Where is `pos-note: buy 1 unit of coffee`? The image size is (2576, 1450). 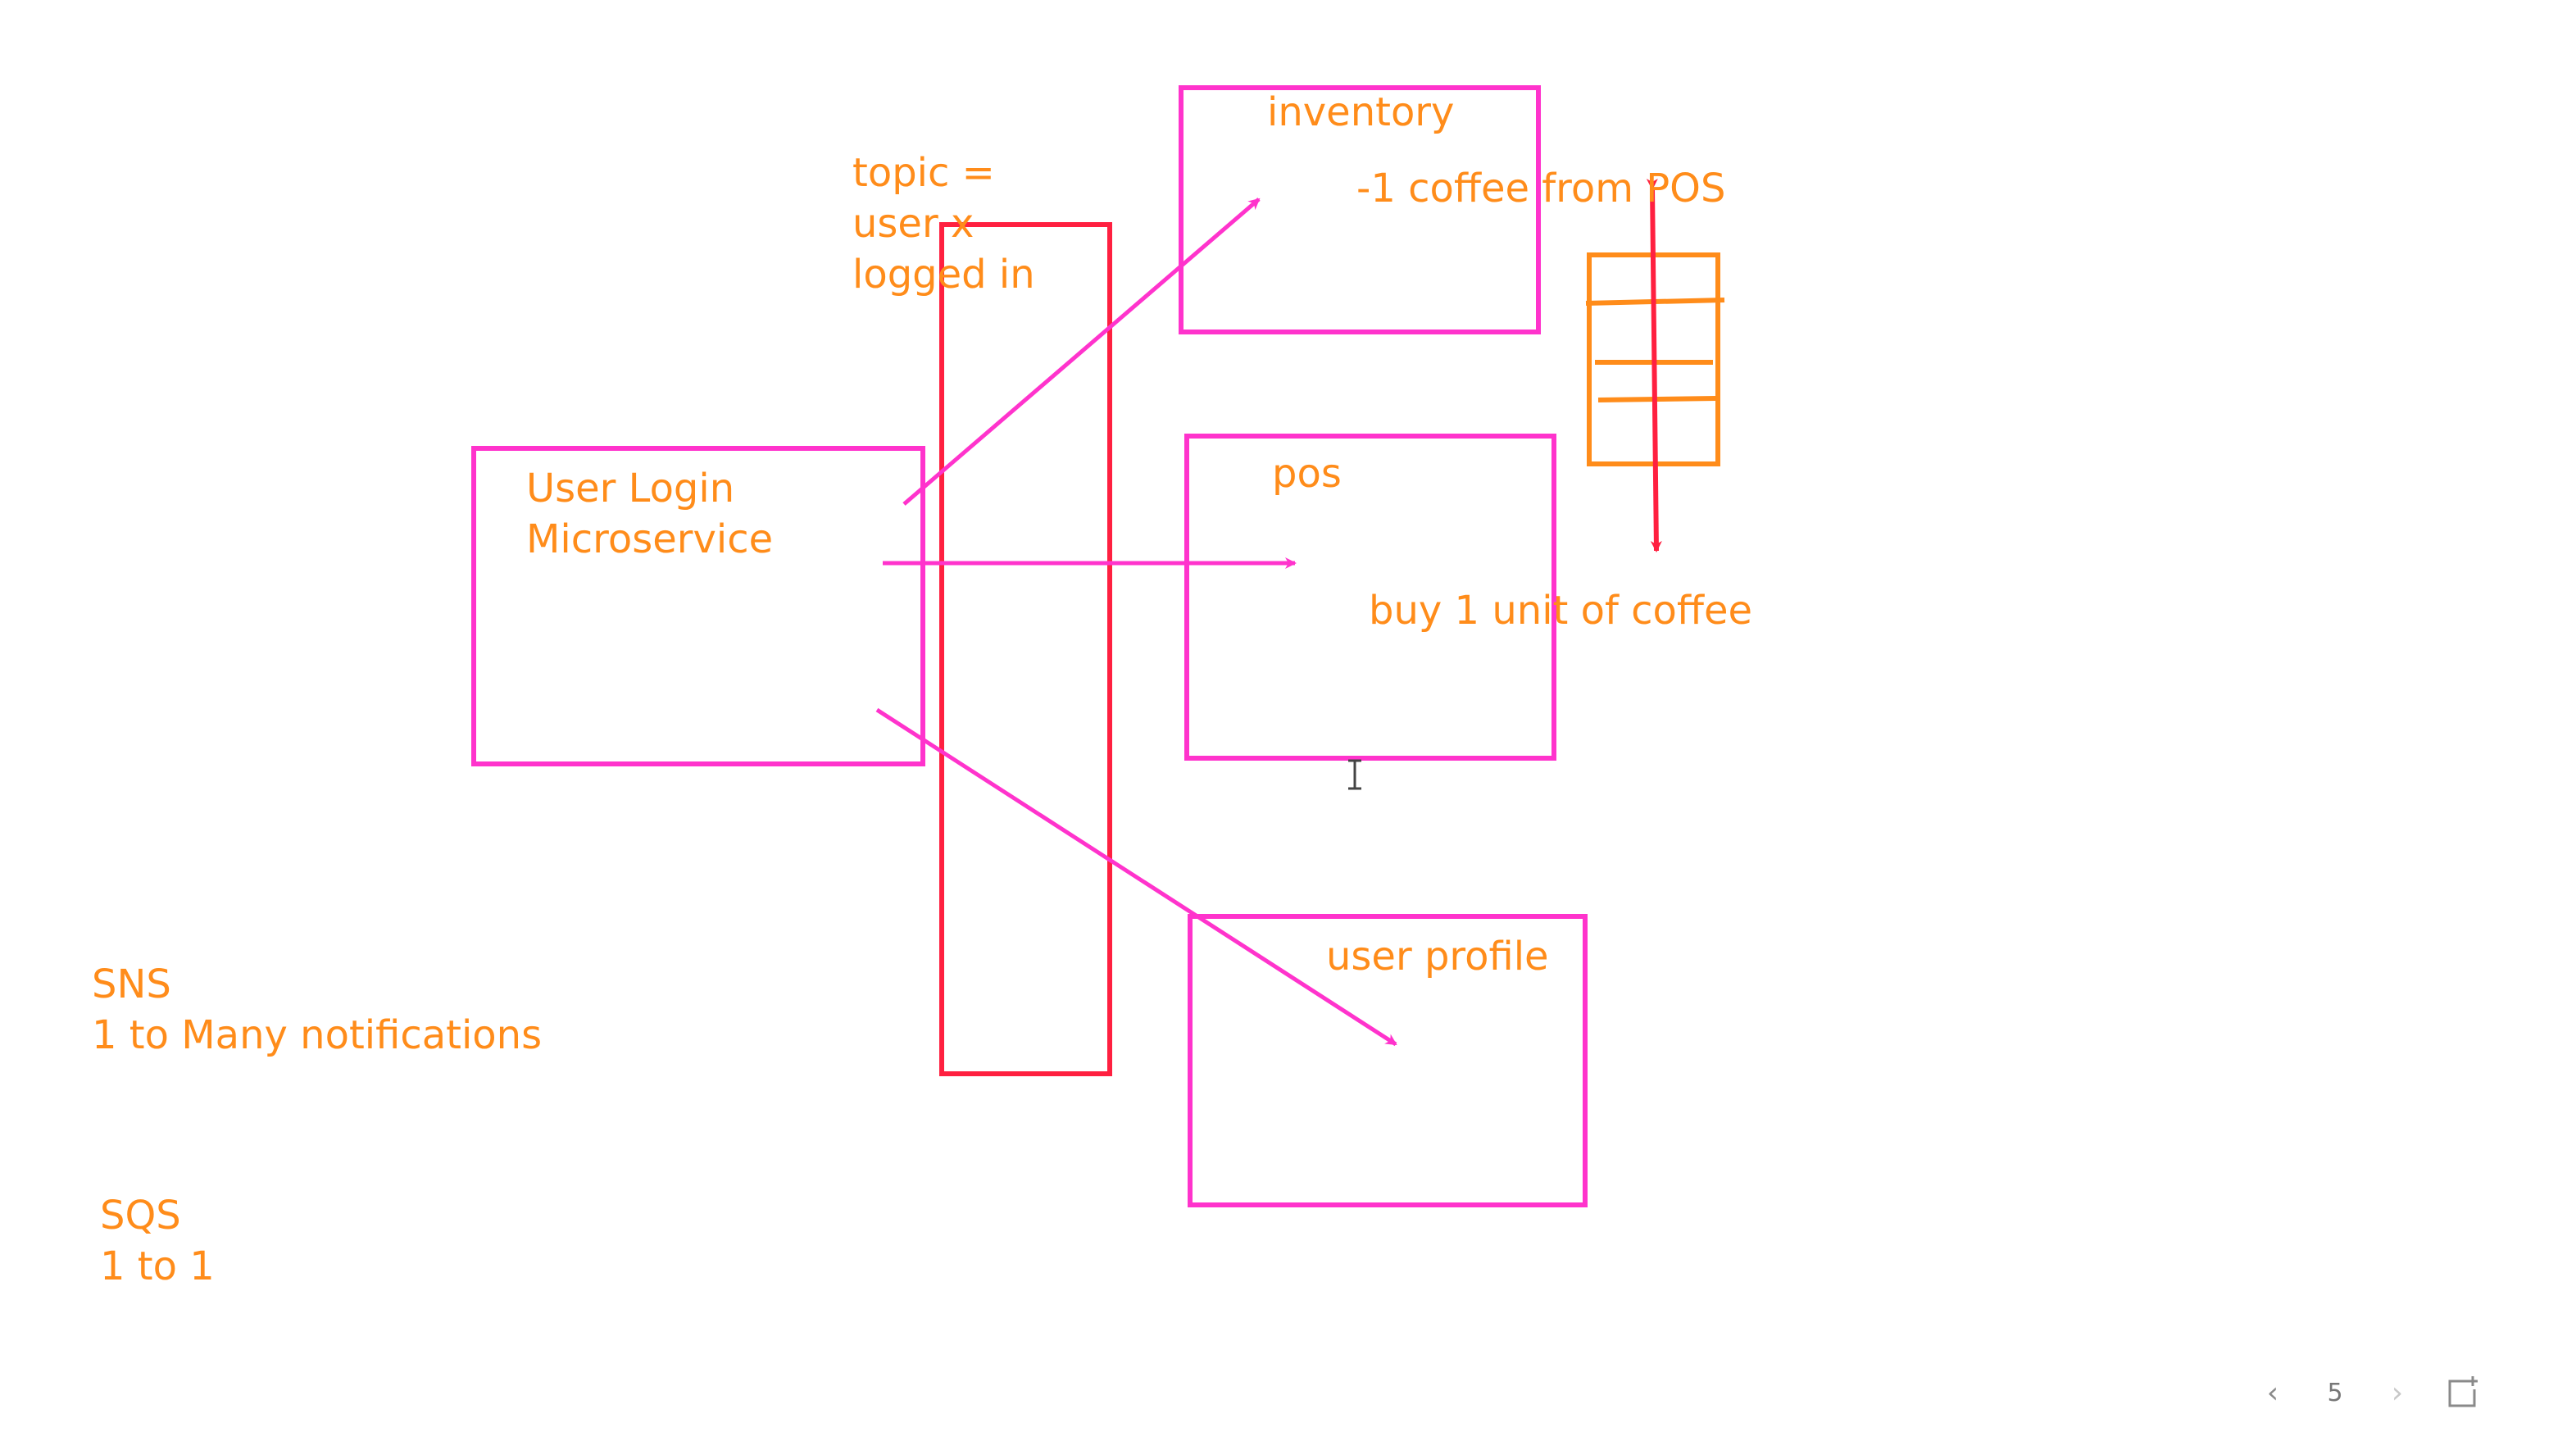 pos-note: buy 1 unit of coffee is located at coordinates (1561, 611).